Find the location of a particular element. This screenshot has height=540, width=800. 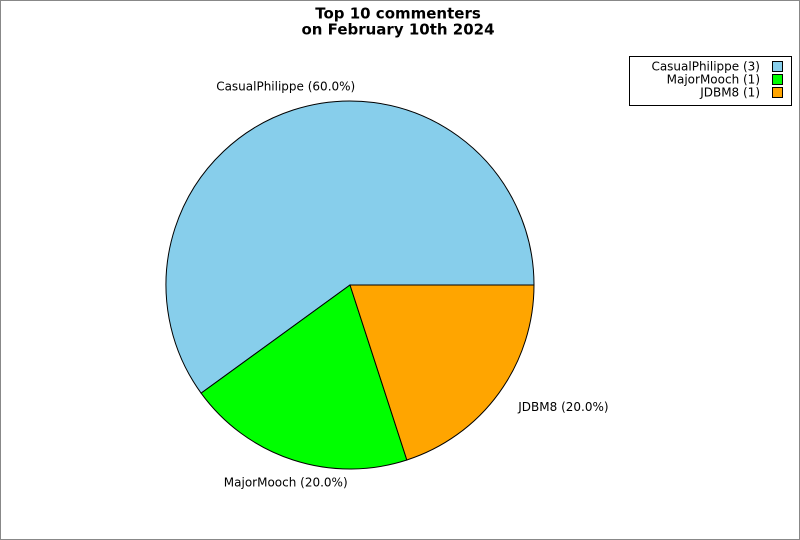

slice-label: CasualPhilippe (60.0%) is located at coordinates (285, 87).